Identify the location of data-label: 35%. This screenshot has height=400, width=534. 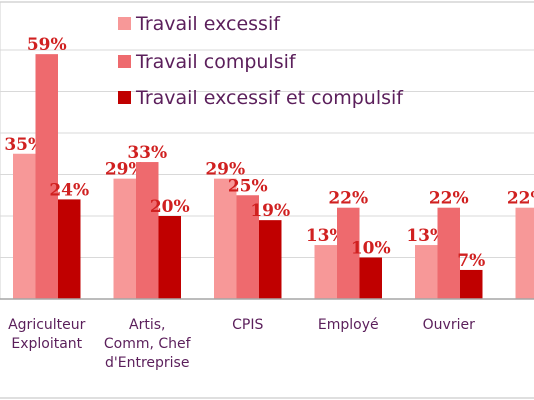
(24, 145).